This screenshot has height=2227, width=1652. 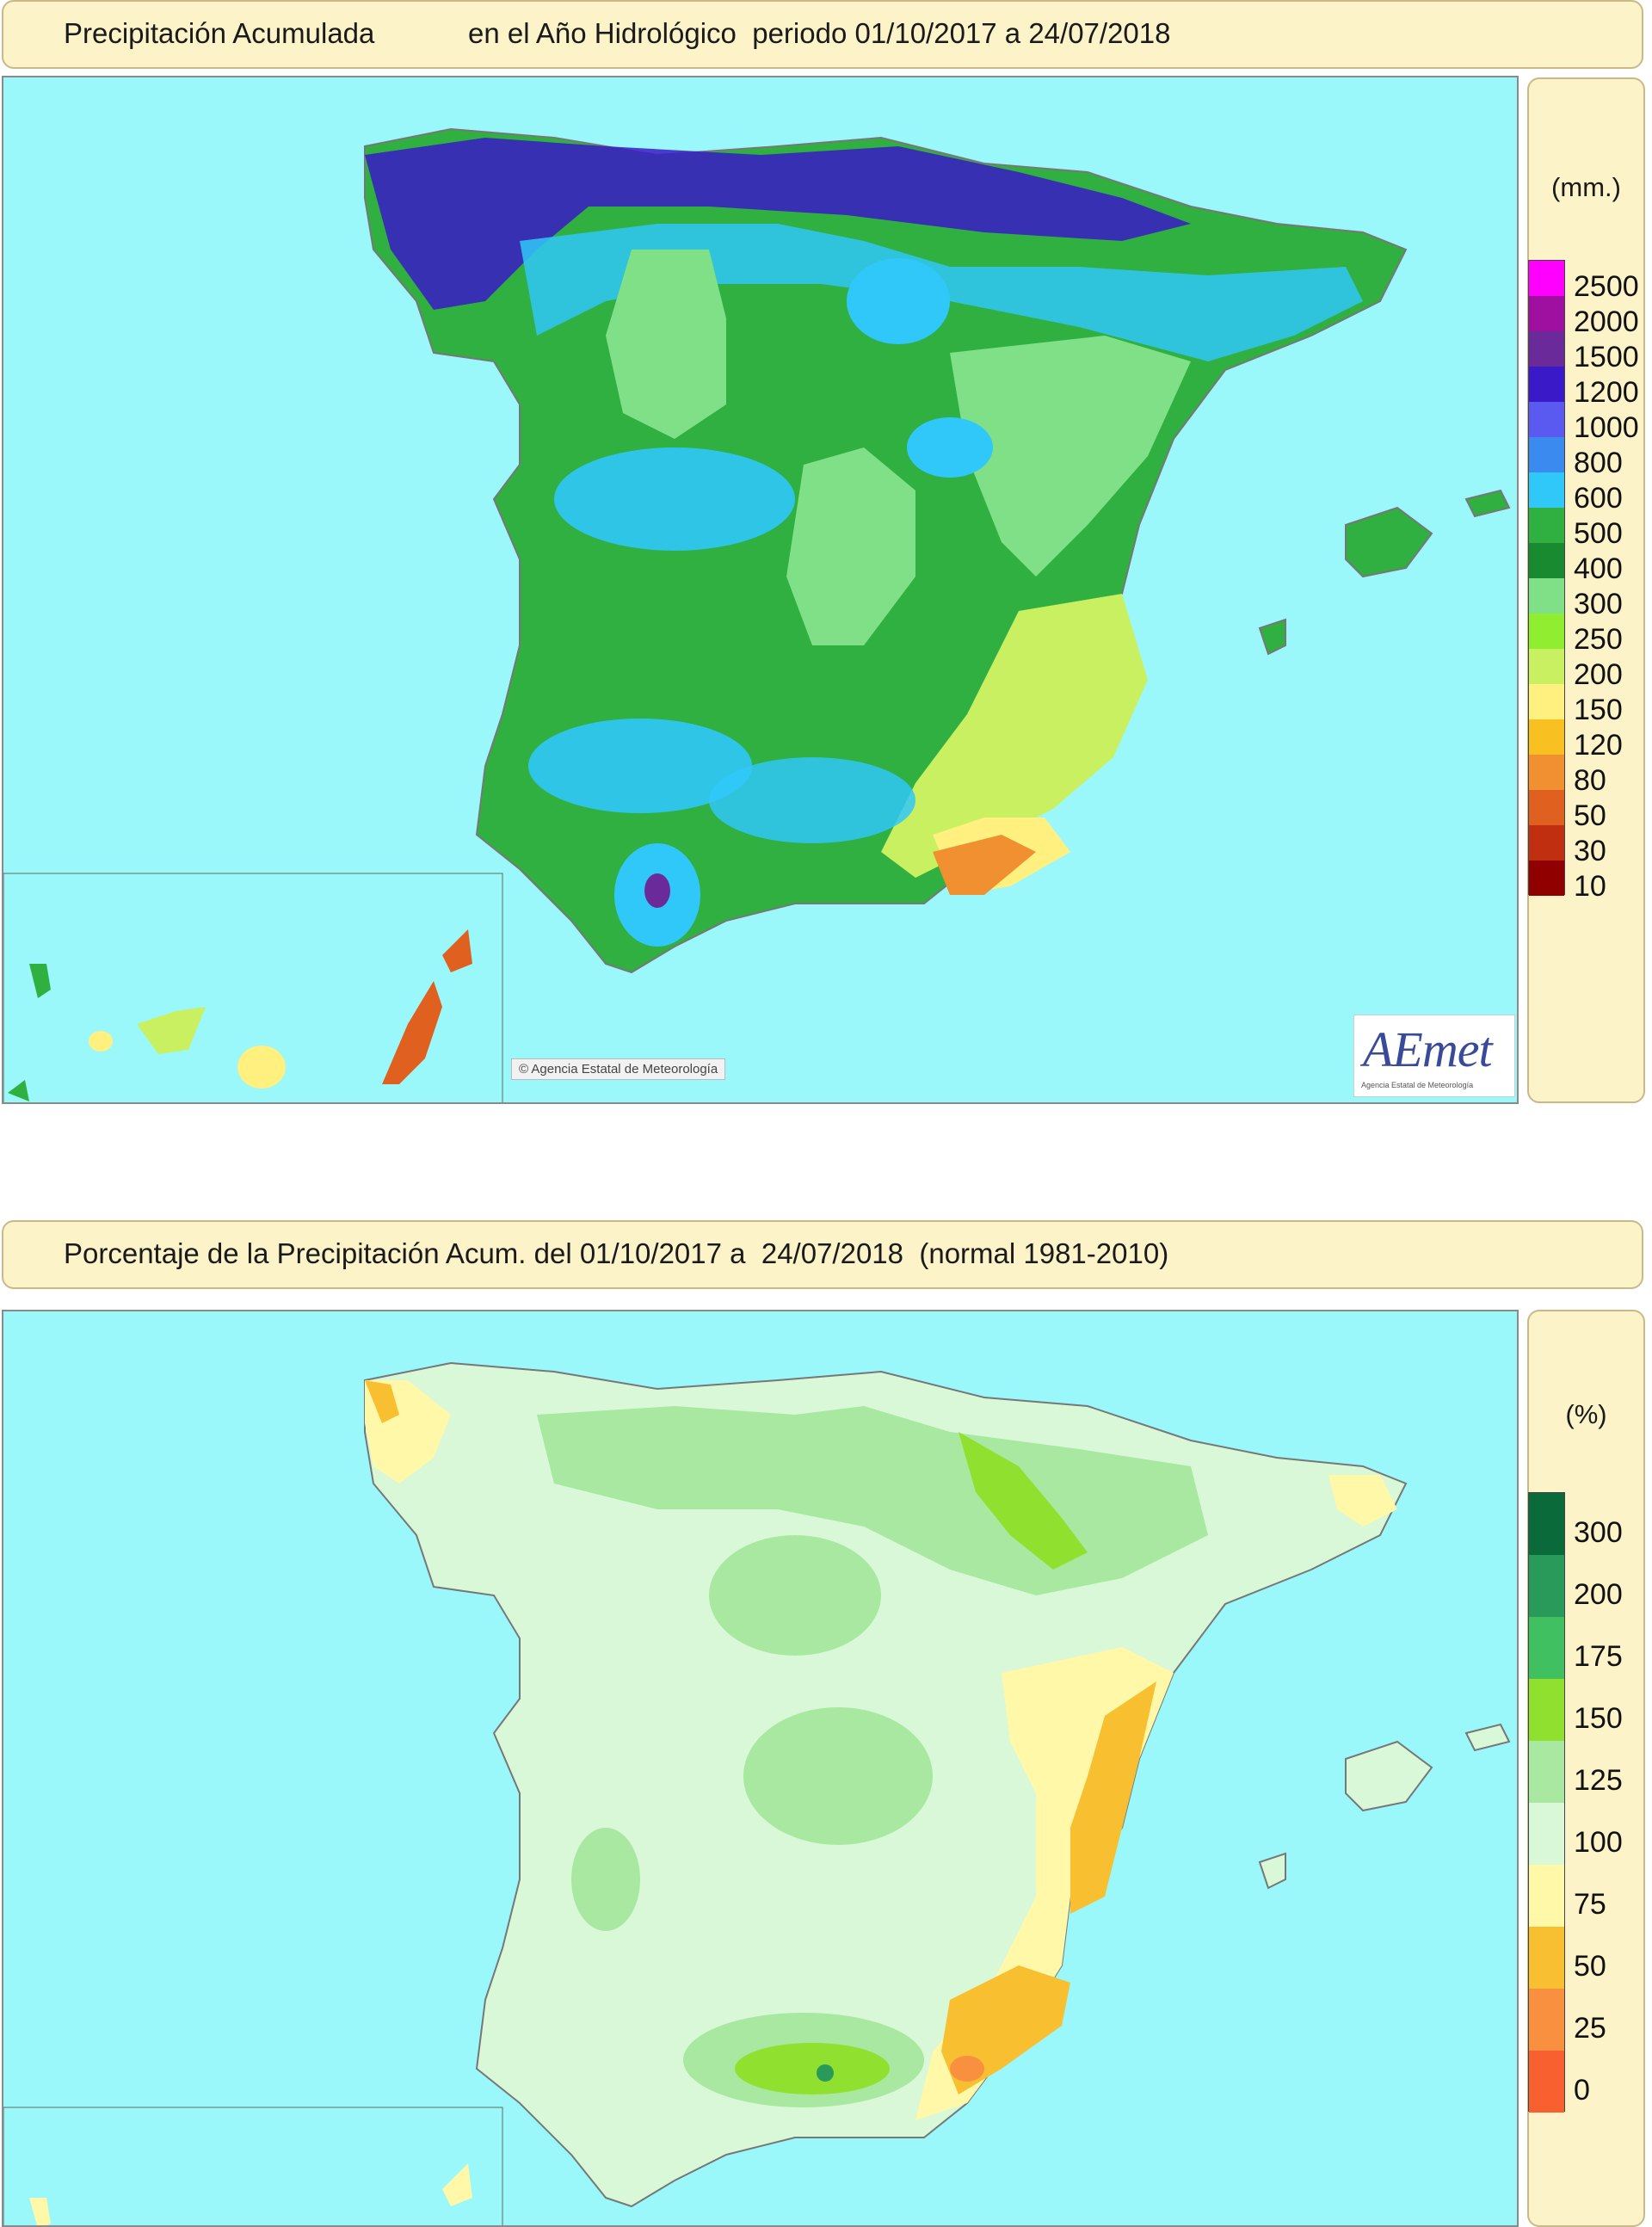 What do you see at coordinates (1590, 887) in the screenshot?
I see `top-legend-label: 10` at bounding box center [1590, 887].